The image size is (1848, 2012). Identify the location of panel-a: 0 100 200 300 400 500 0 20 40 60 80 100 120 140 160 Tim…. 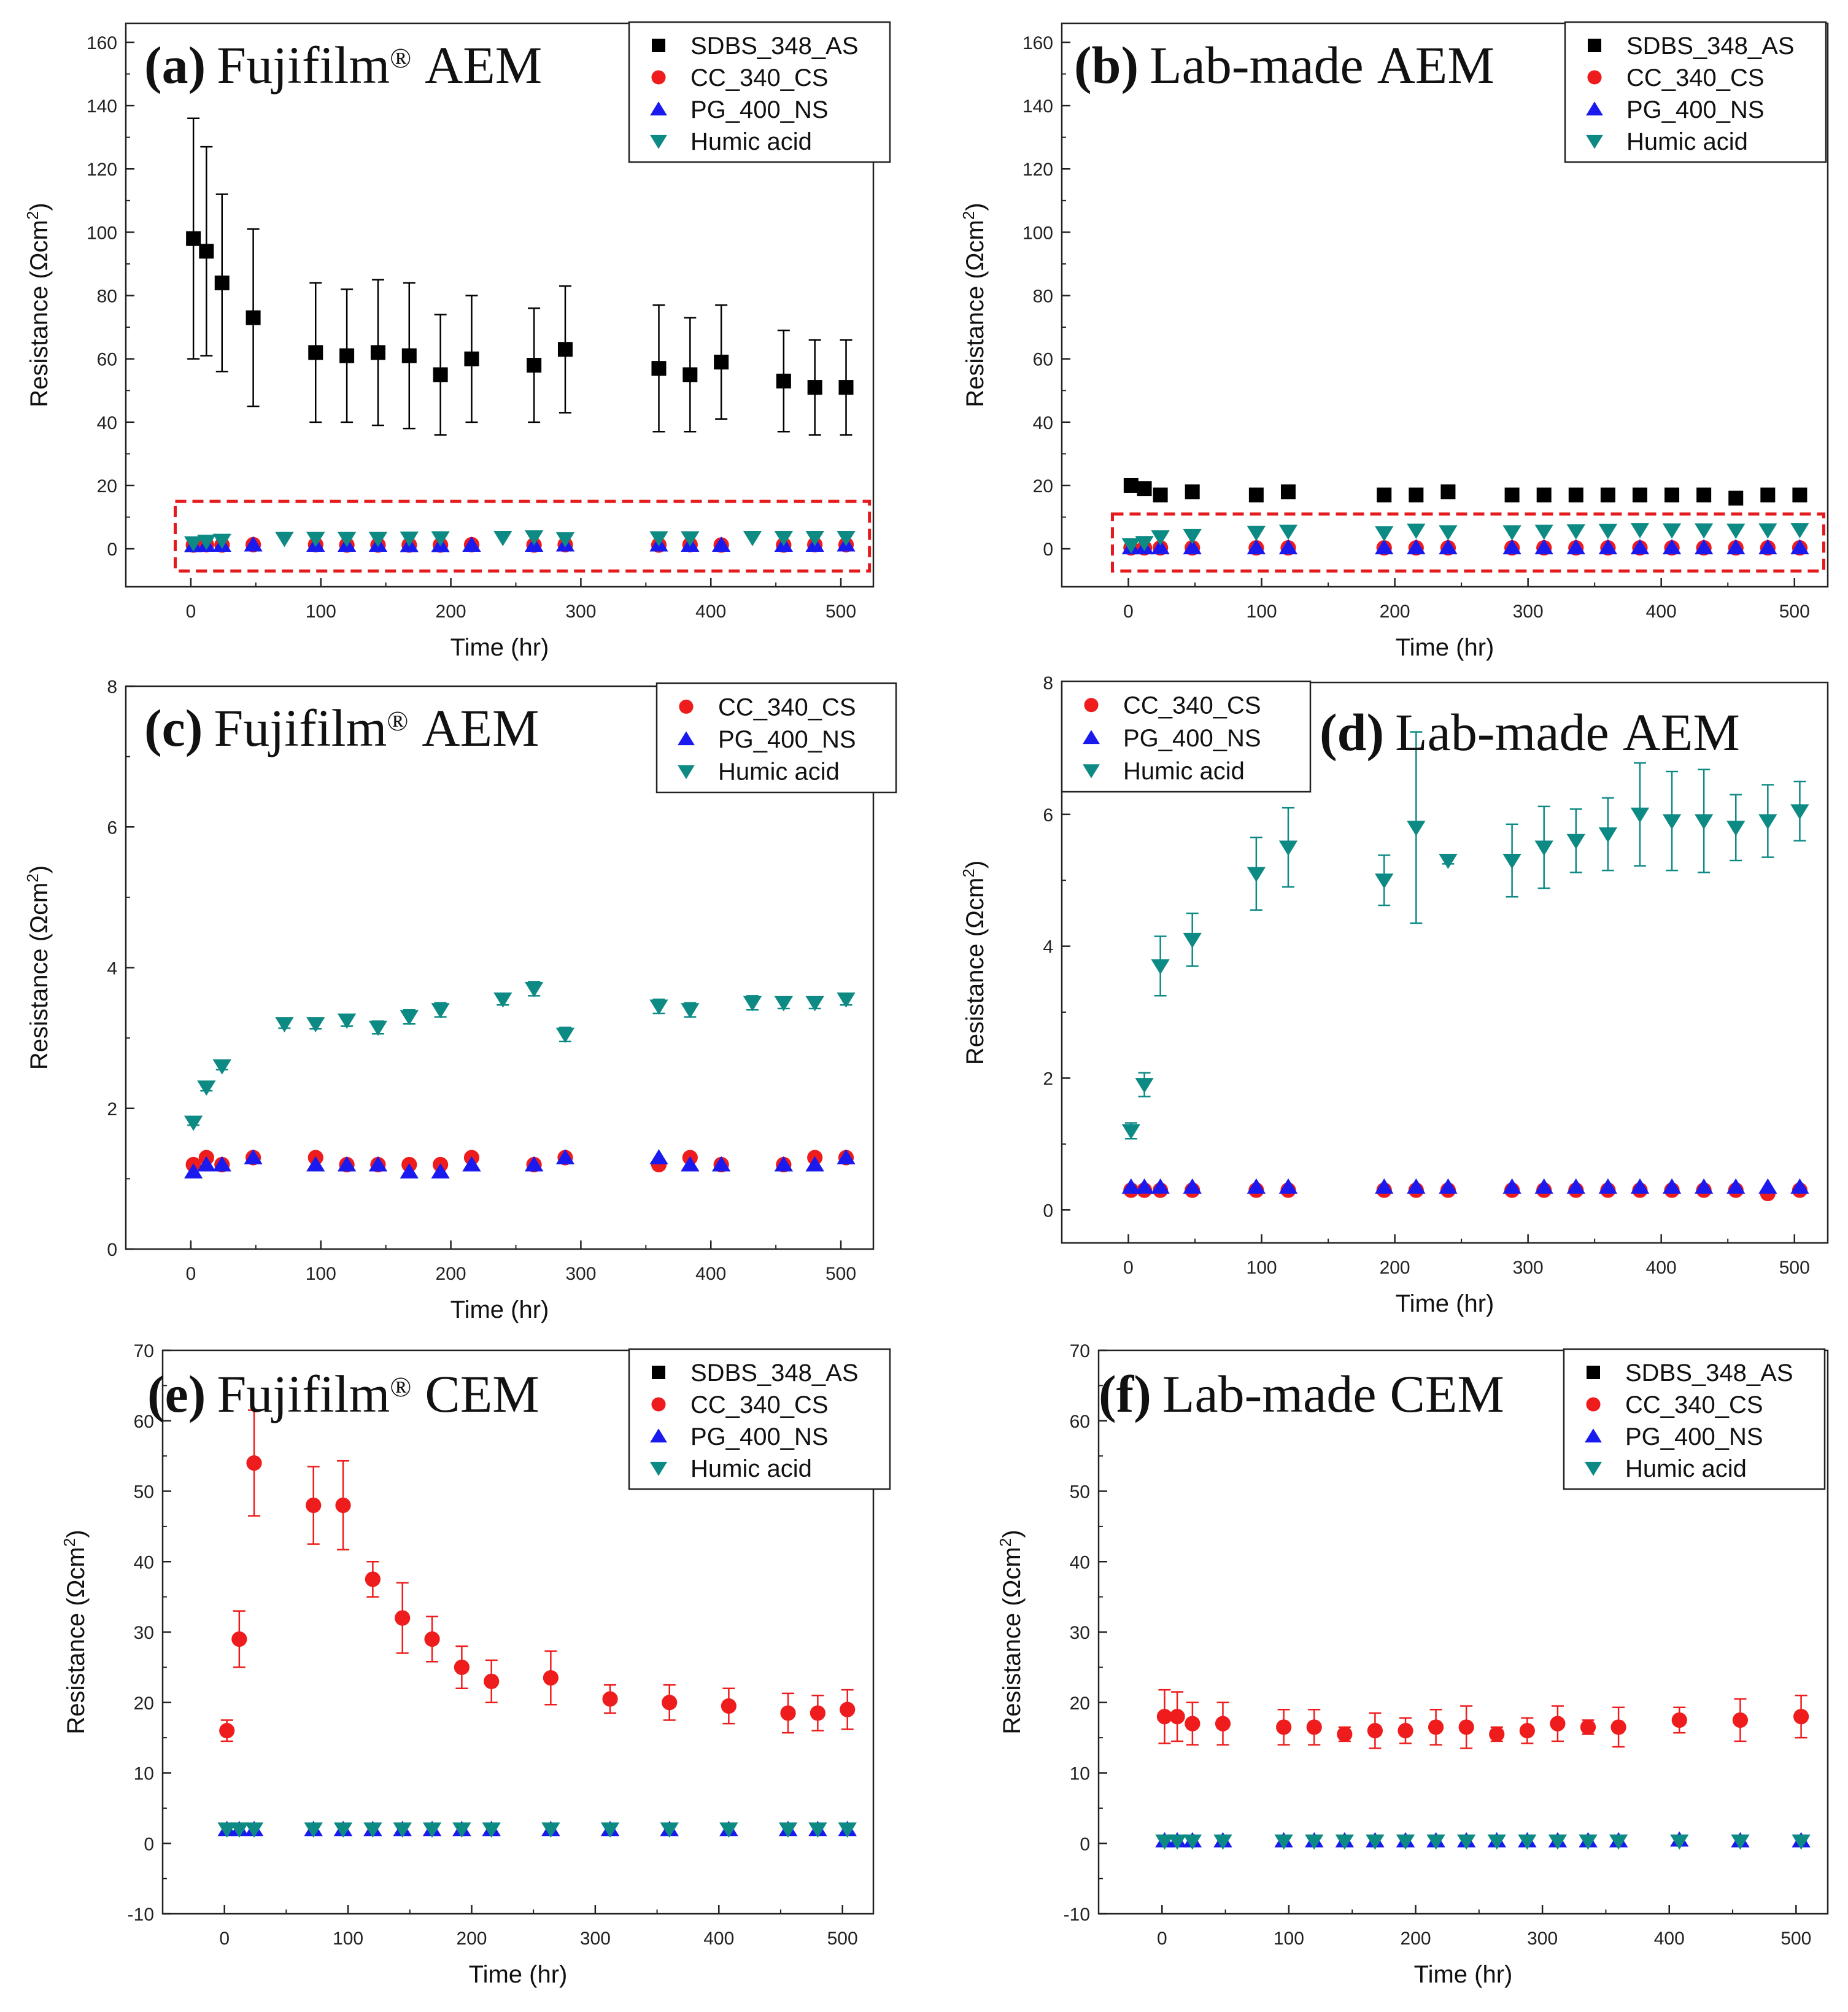
(457, 341).